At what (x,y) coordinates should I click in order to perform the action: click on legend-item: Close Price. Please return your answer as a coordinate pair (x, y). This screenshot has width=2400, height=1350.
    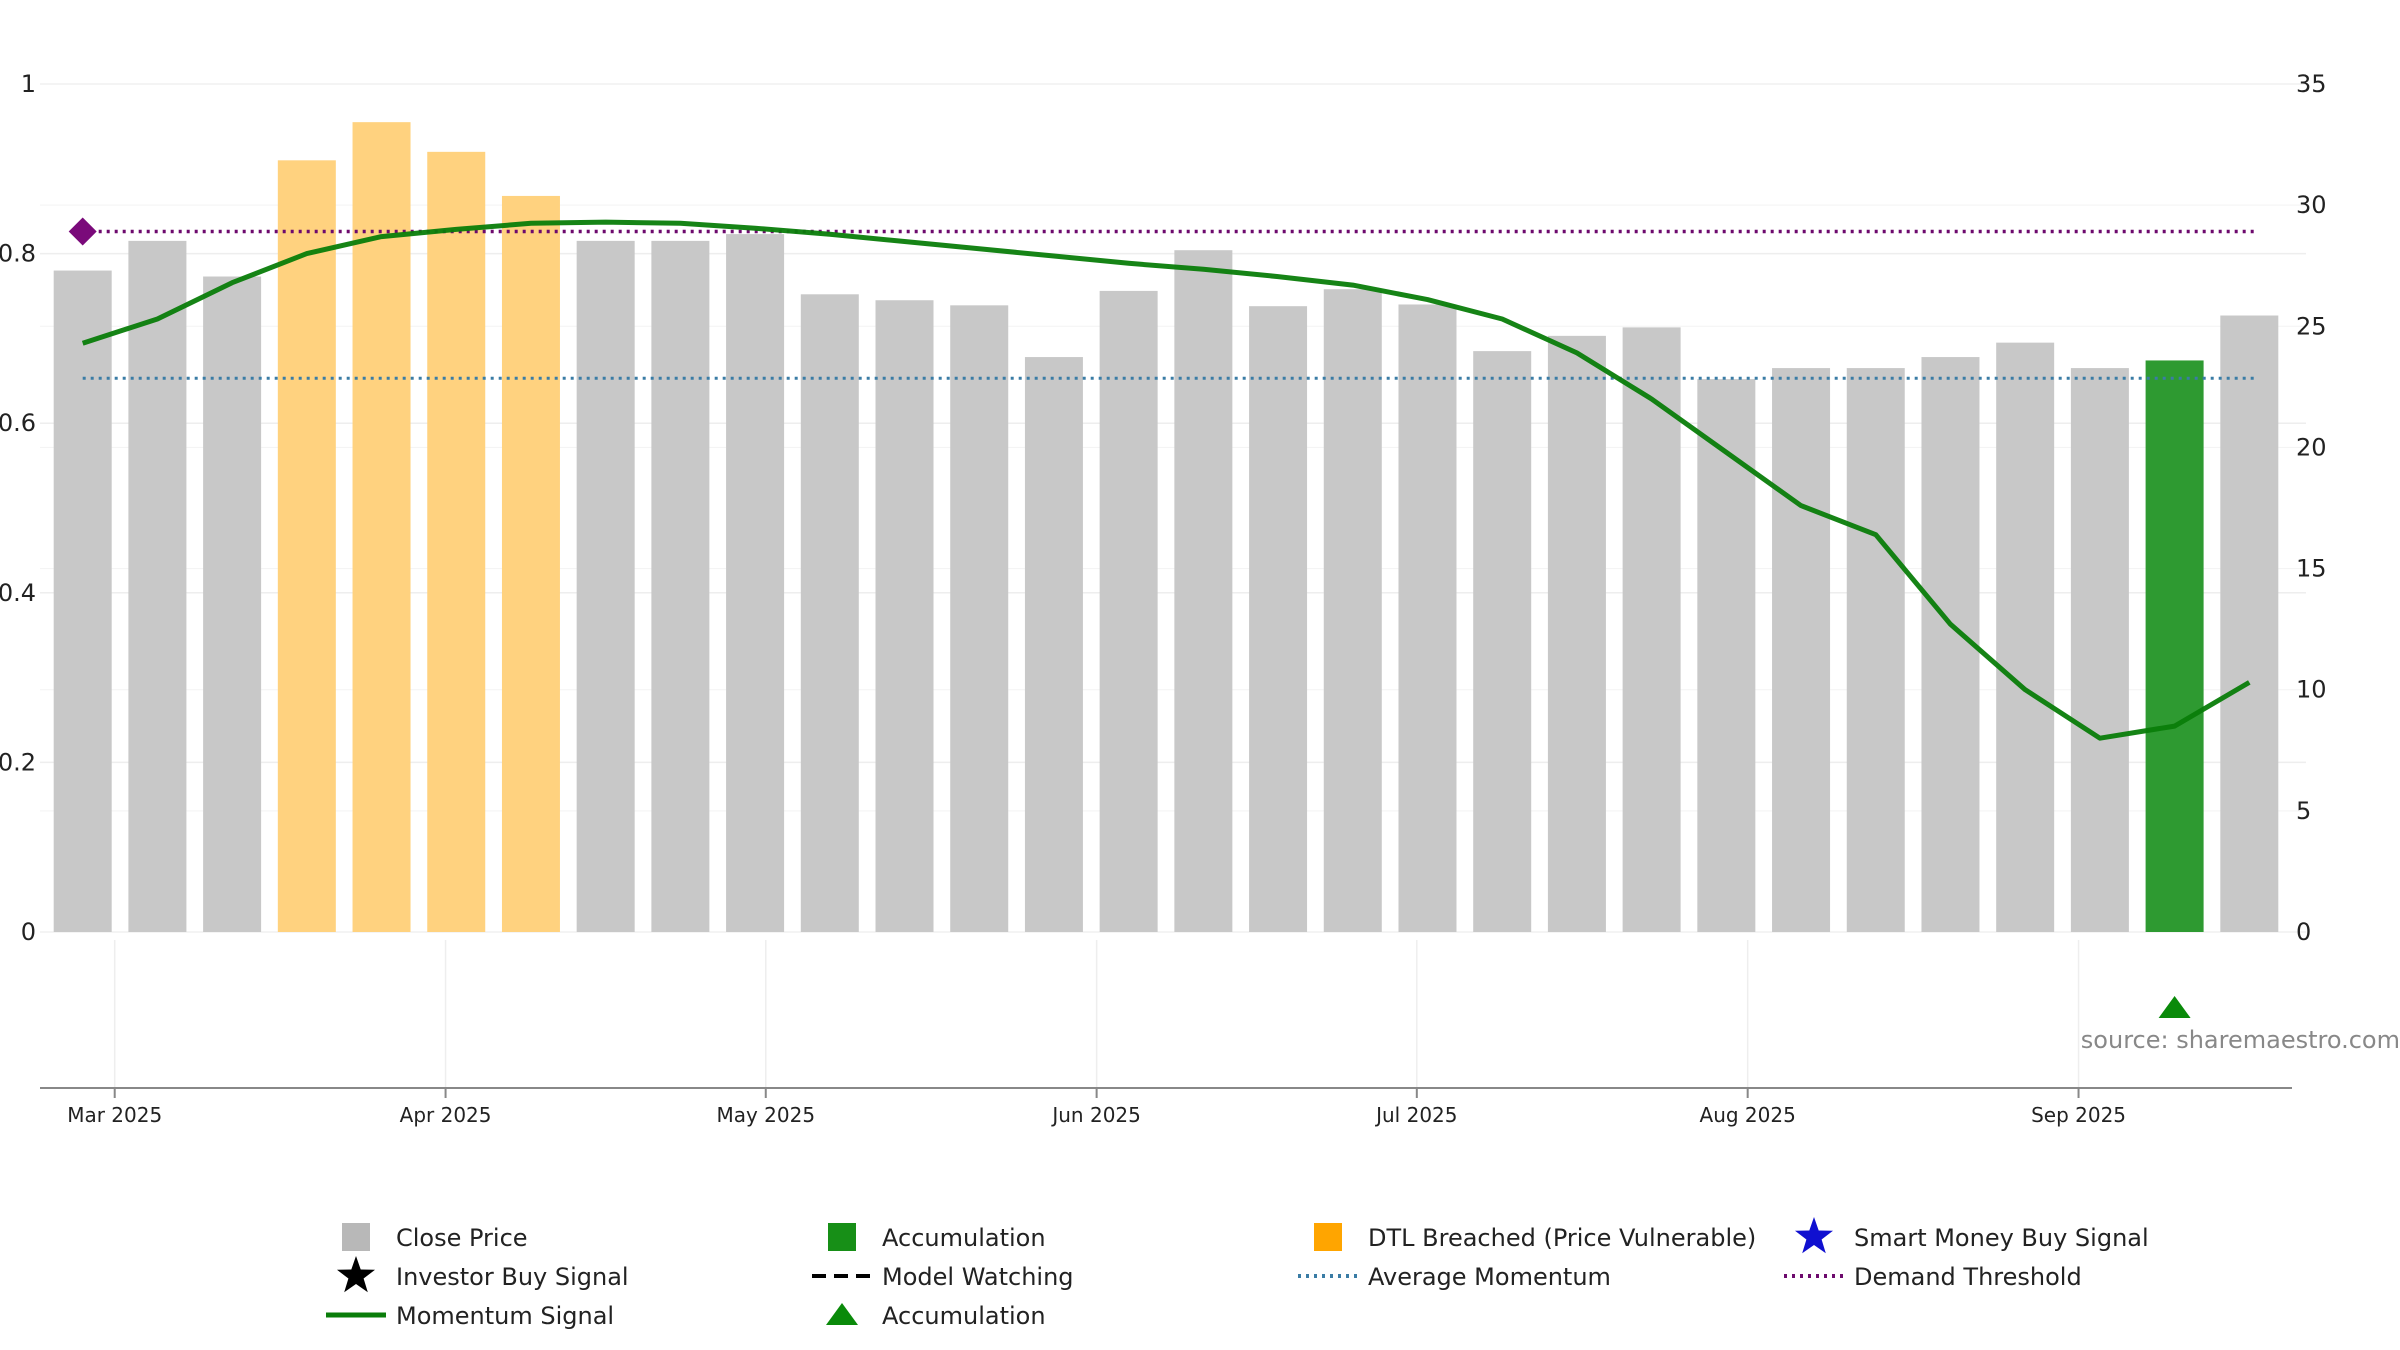
    Looking at the image, I should click on (435, 1237).